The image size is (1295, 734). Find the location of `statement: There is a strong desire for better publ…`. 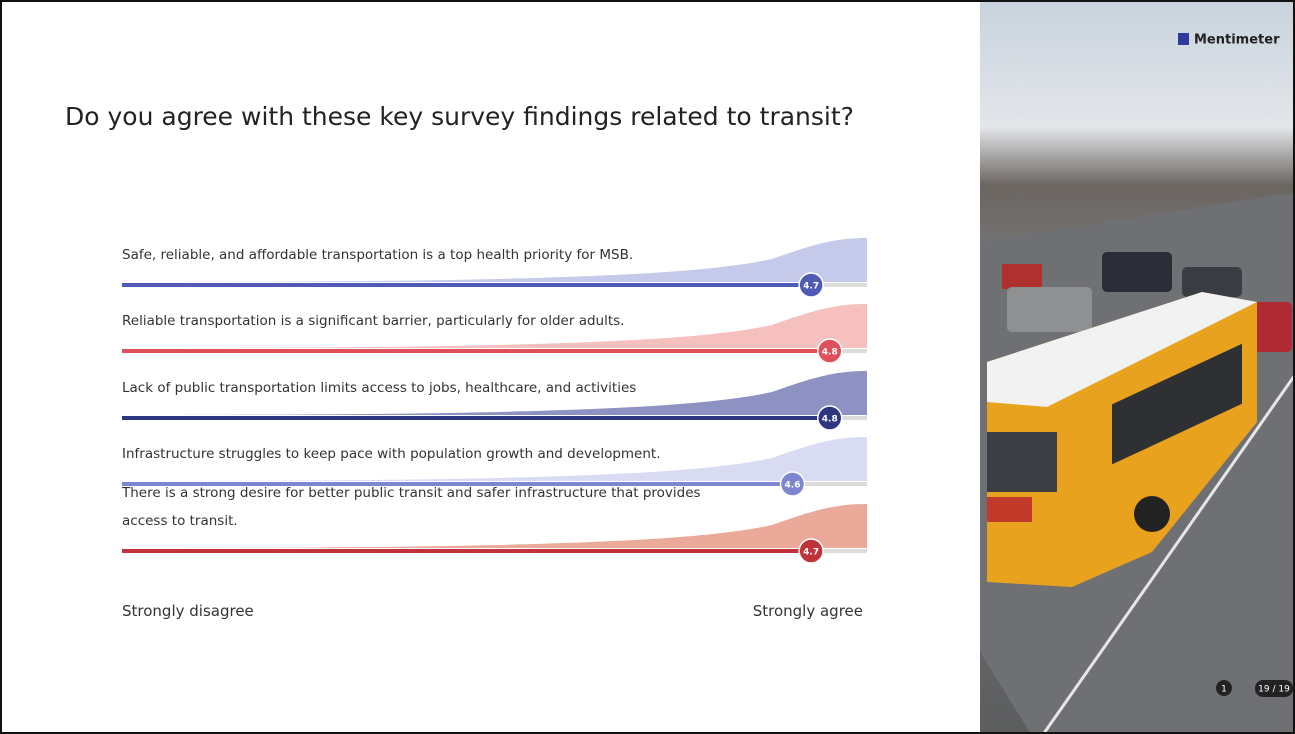

statement: There is a strong desire for better publ… is located at coordinates (411, 507).